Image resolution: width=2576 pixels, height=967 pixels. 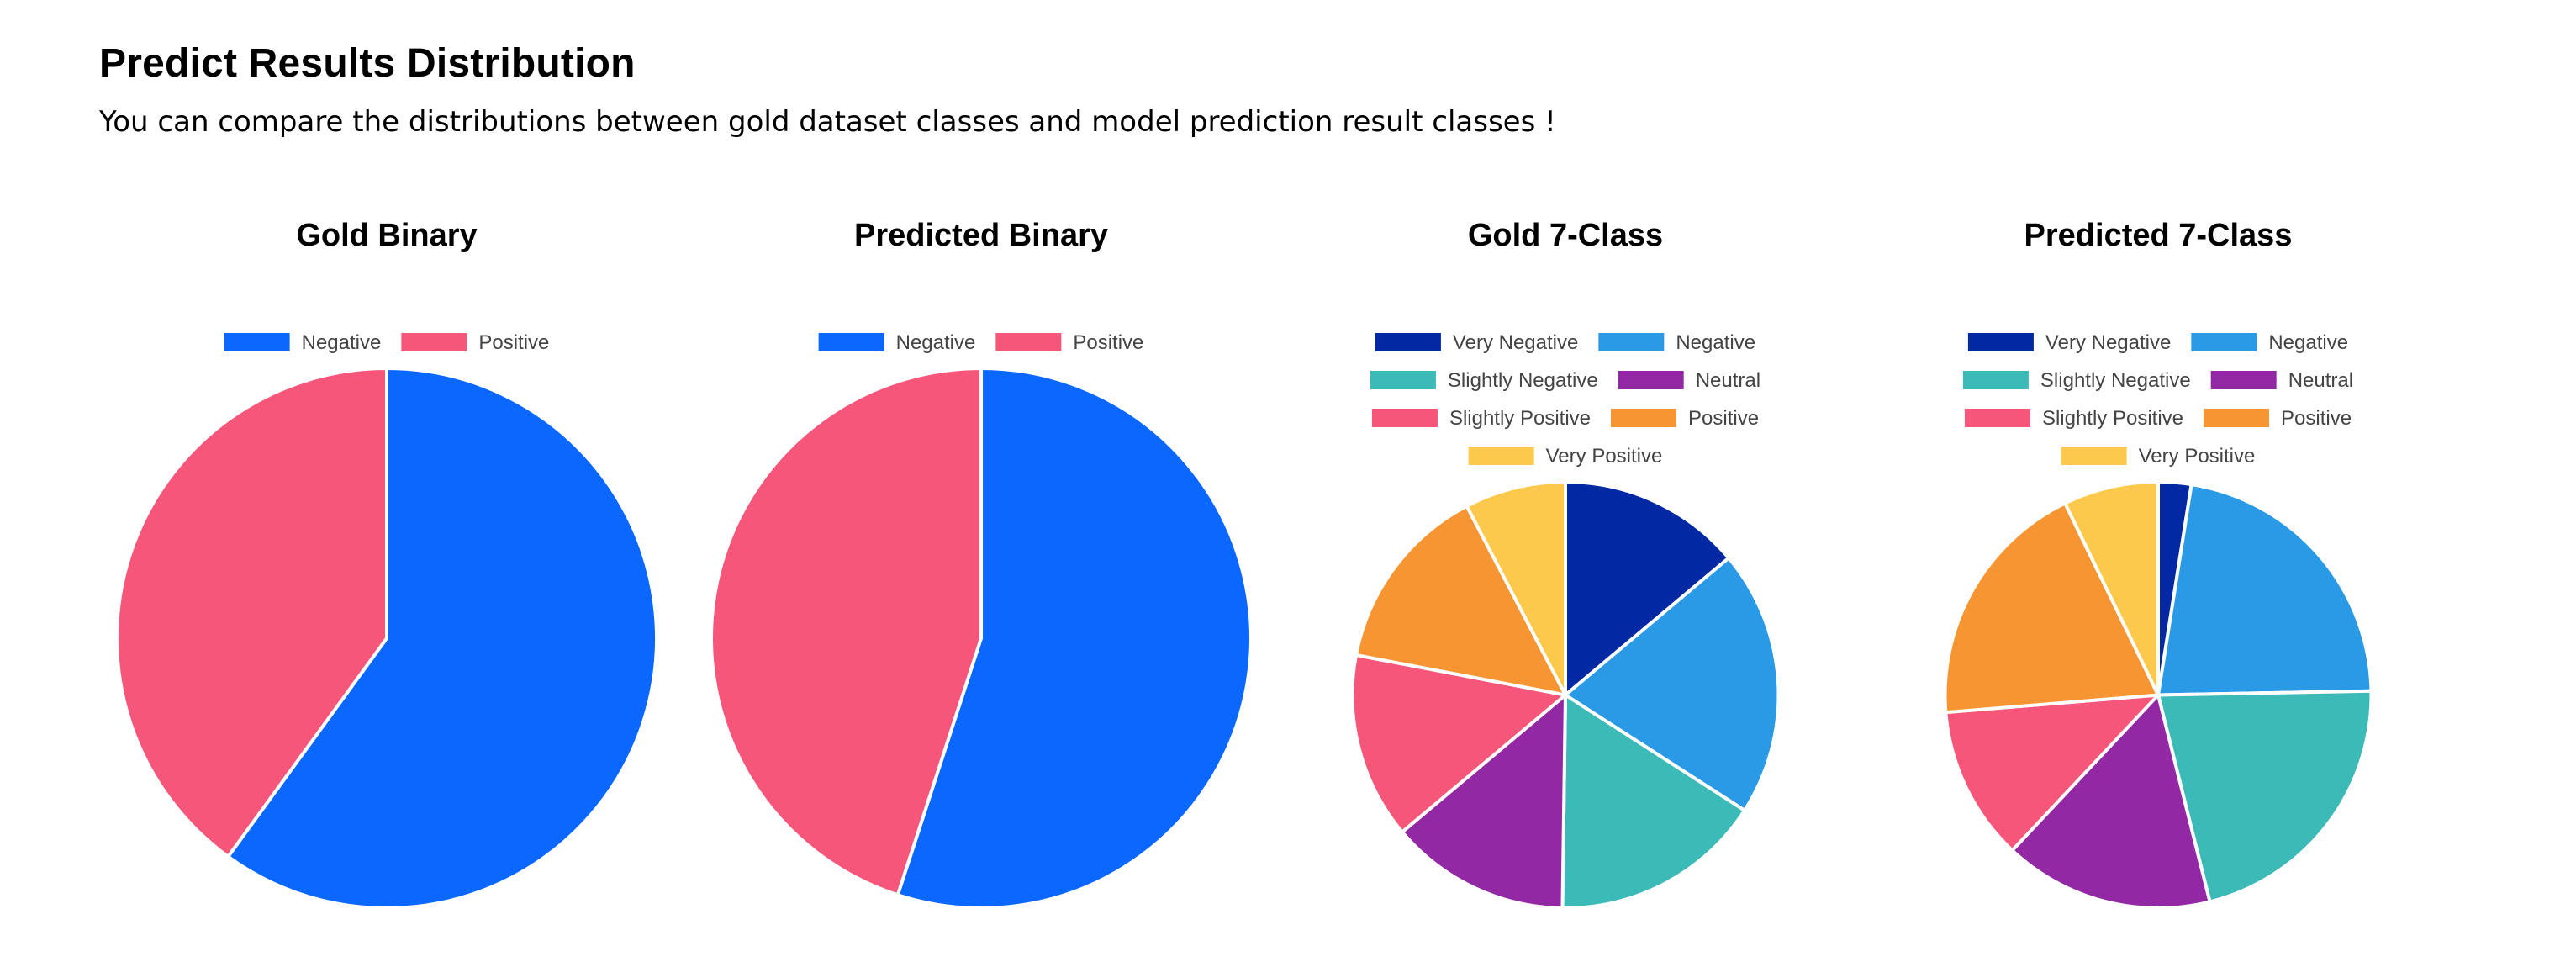 What do you see at coordinates (2158, 235) in the screenshot?
I see `predicted-7-class-chart-title: Predicted 7-Class` at bounding box center [2158, 235].